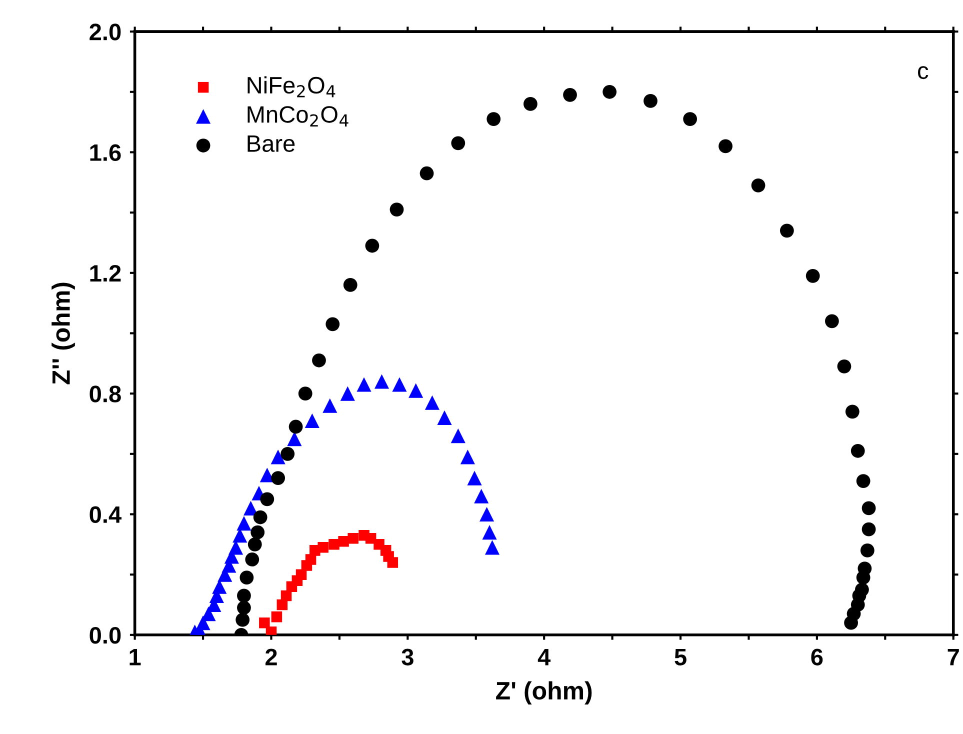 Image resolution: width=963 pixels, height=734 pixels. I want to click on legend-label: MnCo$_{2}$O$_{4}$, so click(298, 116).